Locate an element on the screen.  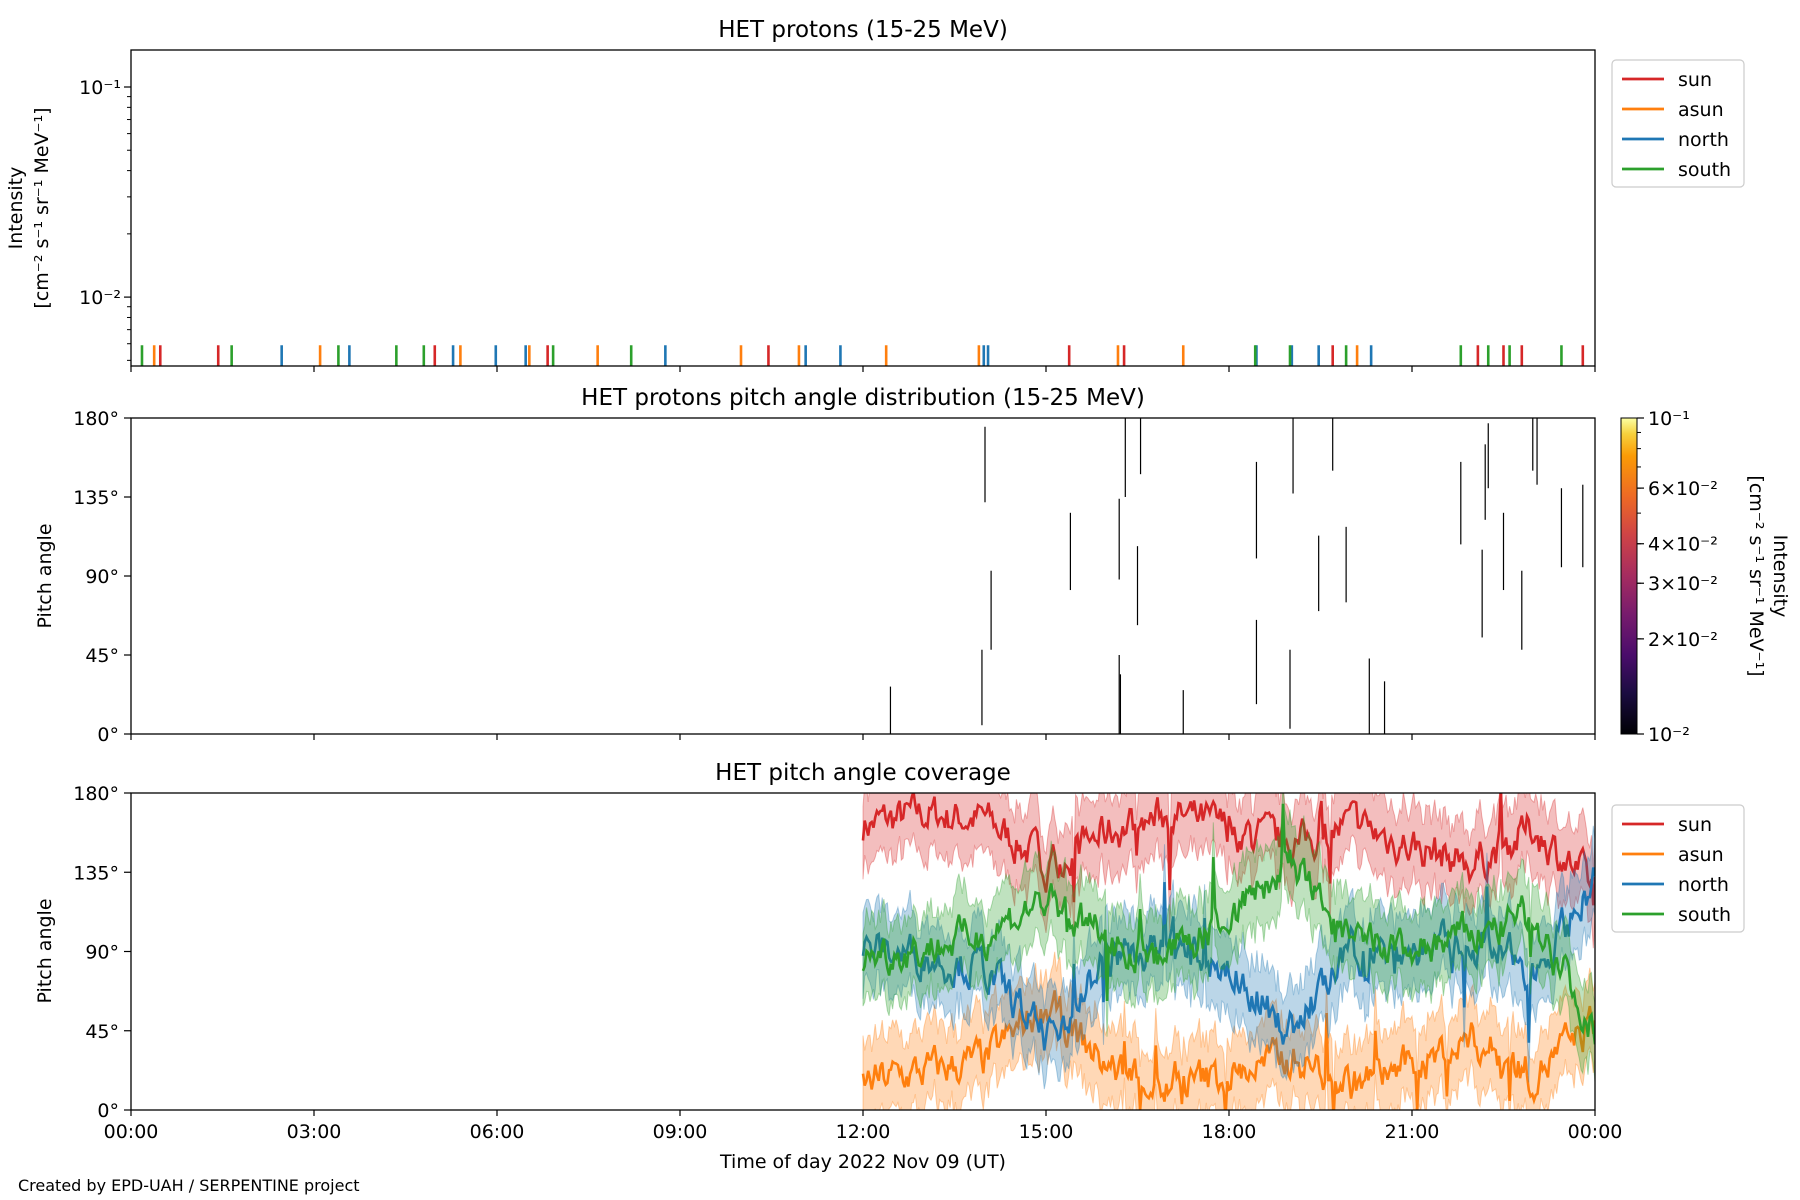
colorbar-ticks: 10⁻¹ 6×10⁻² 4×10⁻² 3×10⁻² 2×10⁻² 10⁻² is located at coordinates (1677, 577).